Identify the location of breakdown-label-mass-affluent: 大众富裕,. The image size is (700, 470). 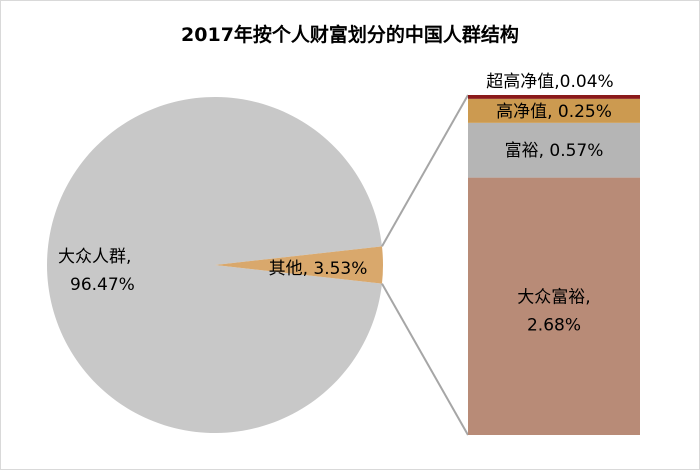
(553, 297).